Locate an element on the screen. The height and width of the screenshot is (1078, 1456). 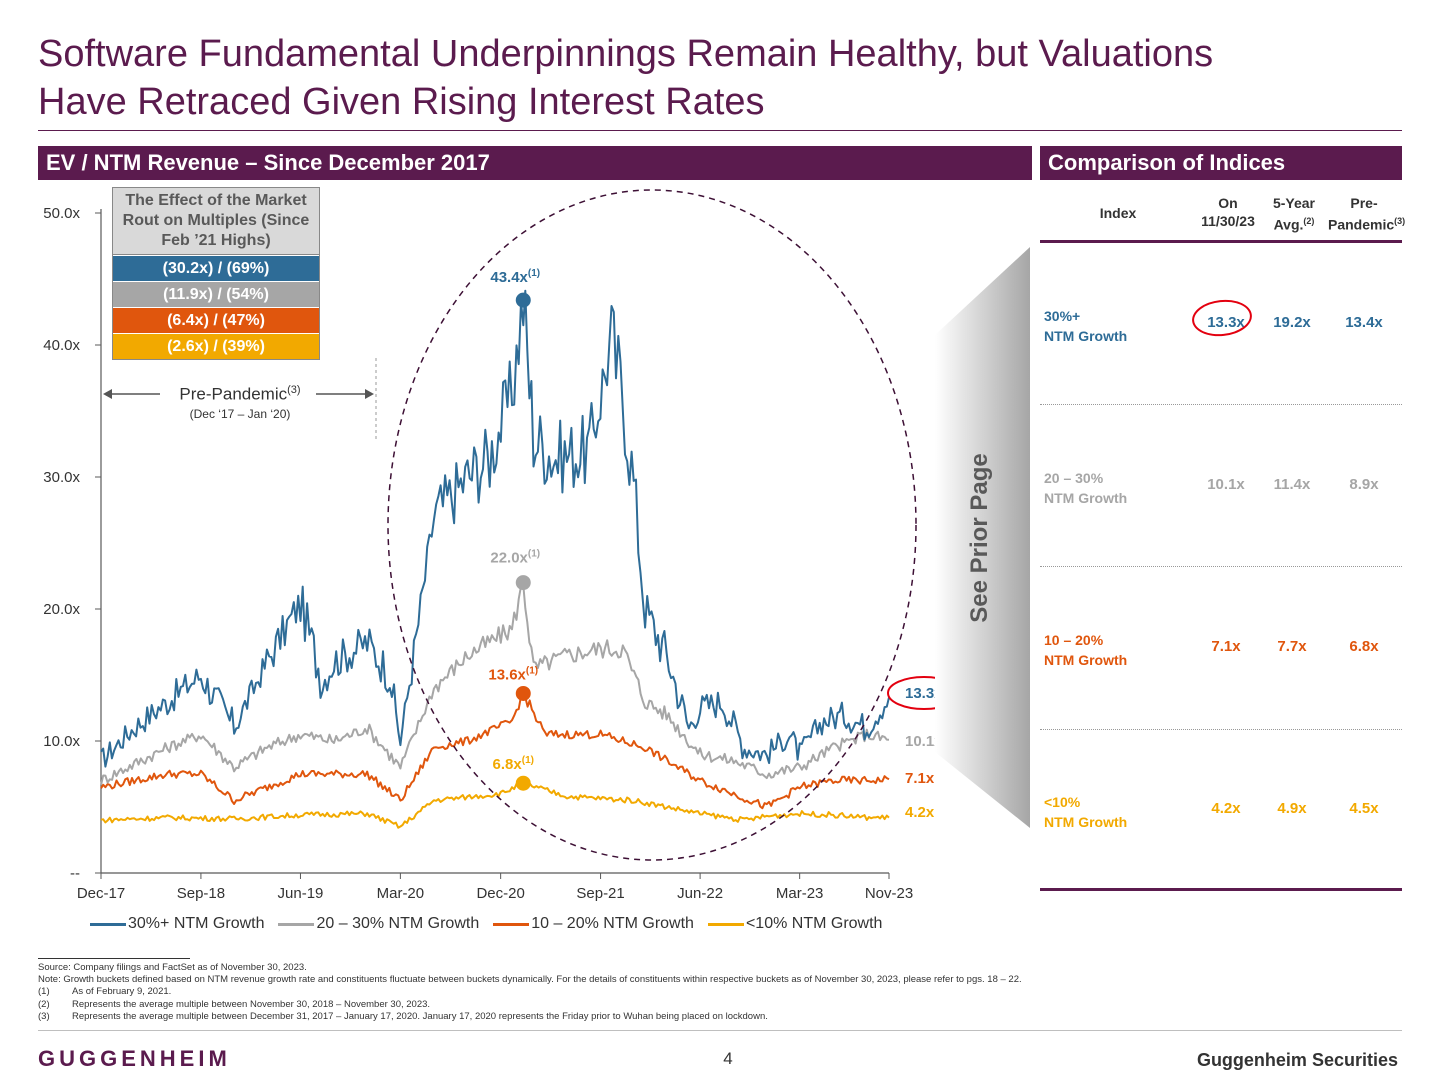
pre-pandemic-label-text: Pre-Pandemic is located at coordinates (233, 394).